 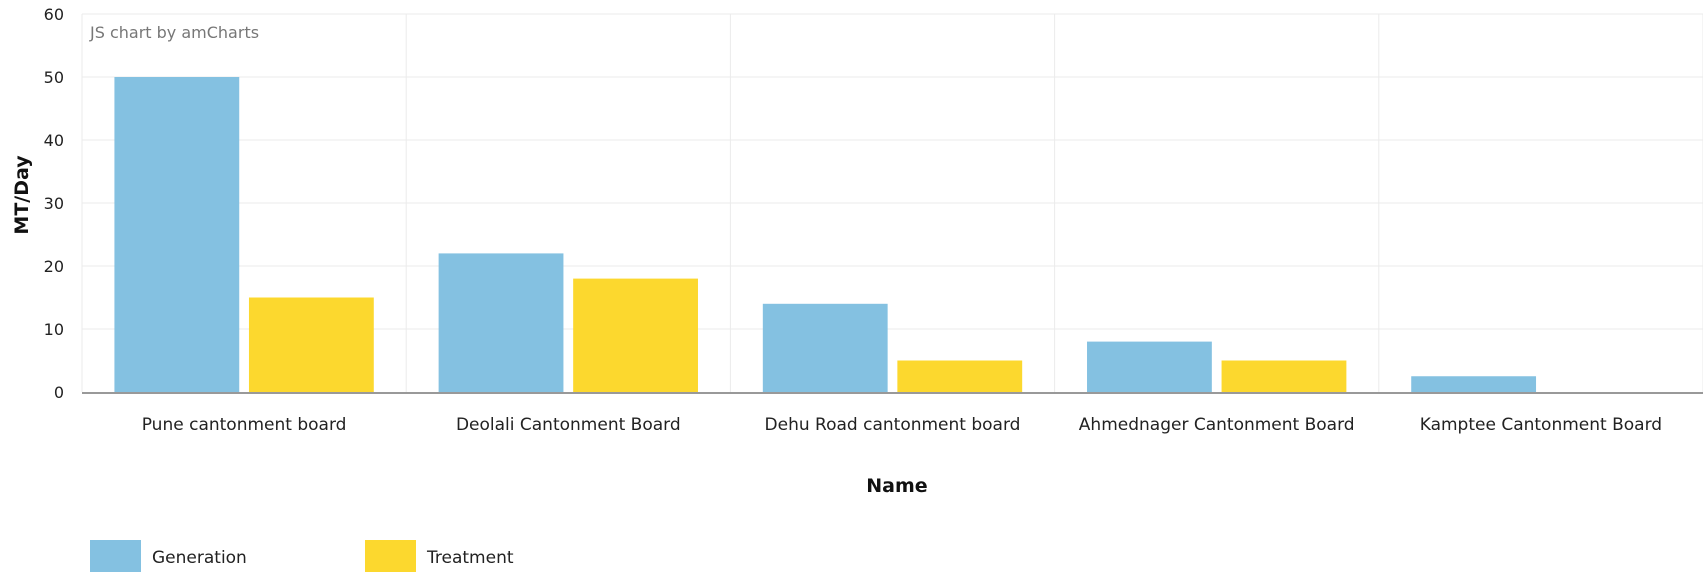 What do you see at coordinates (59, 392) in the screenshot?
I see `y-tick-label: 0` at bounding box center [59, 392].